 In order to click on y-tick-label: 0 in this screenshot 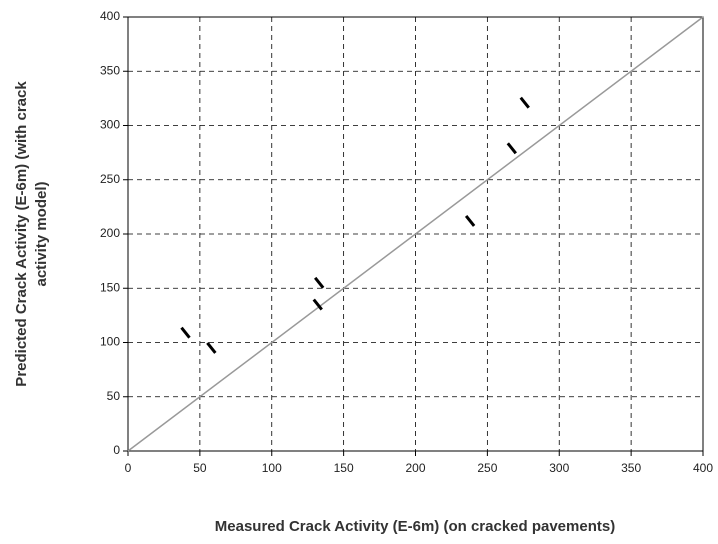, I will do `click(116, 450)`.